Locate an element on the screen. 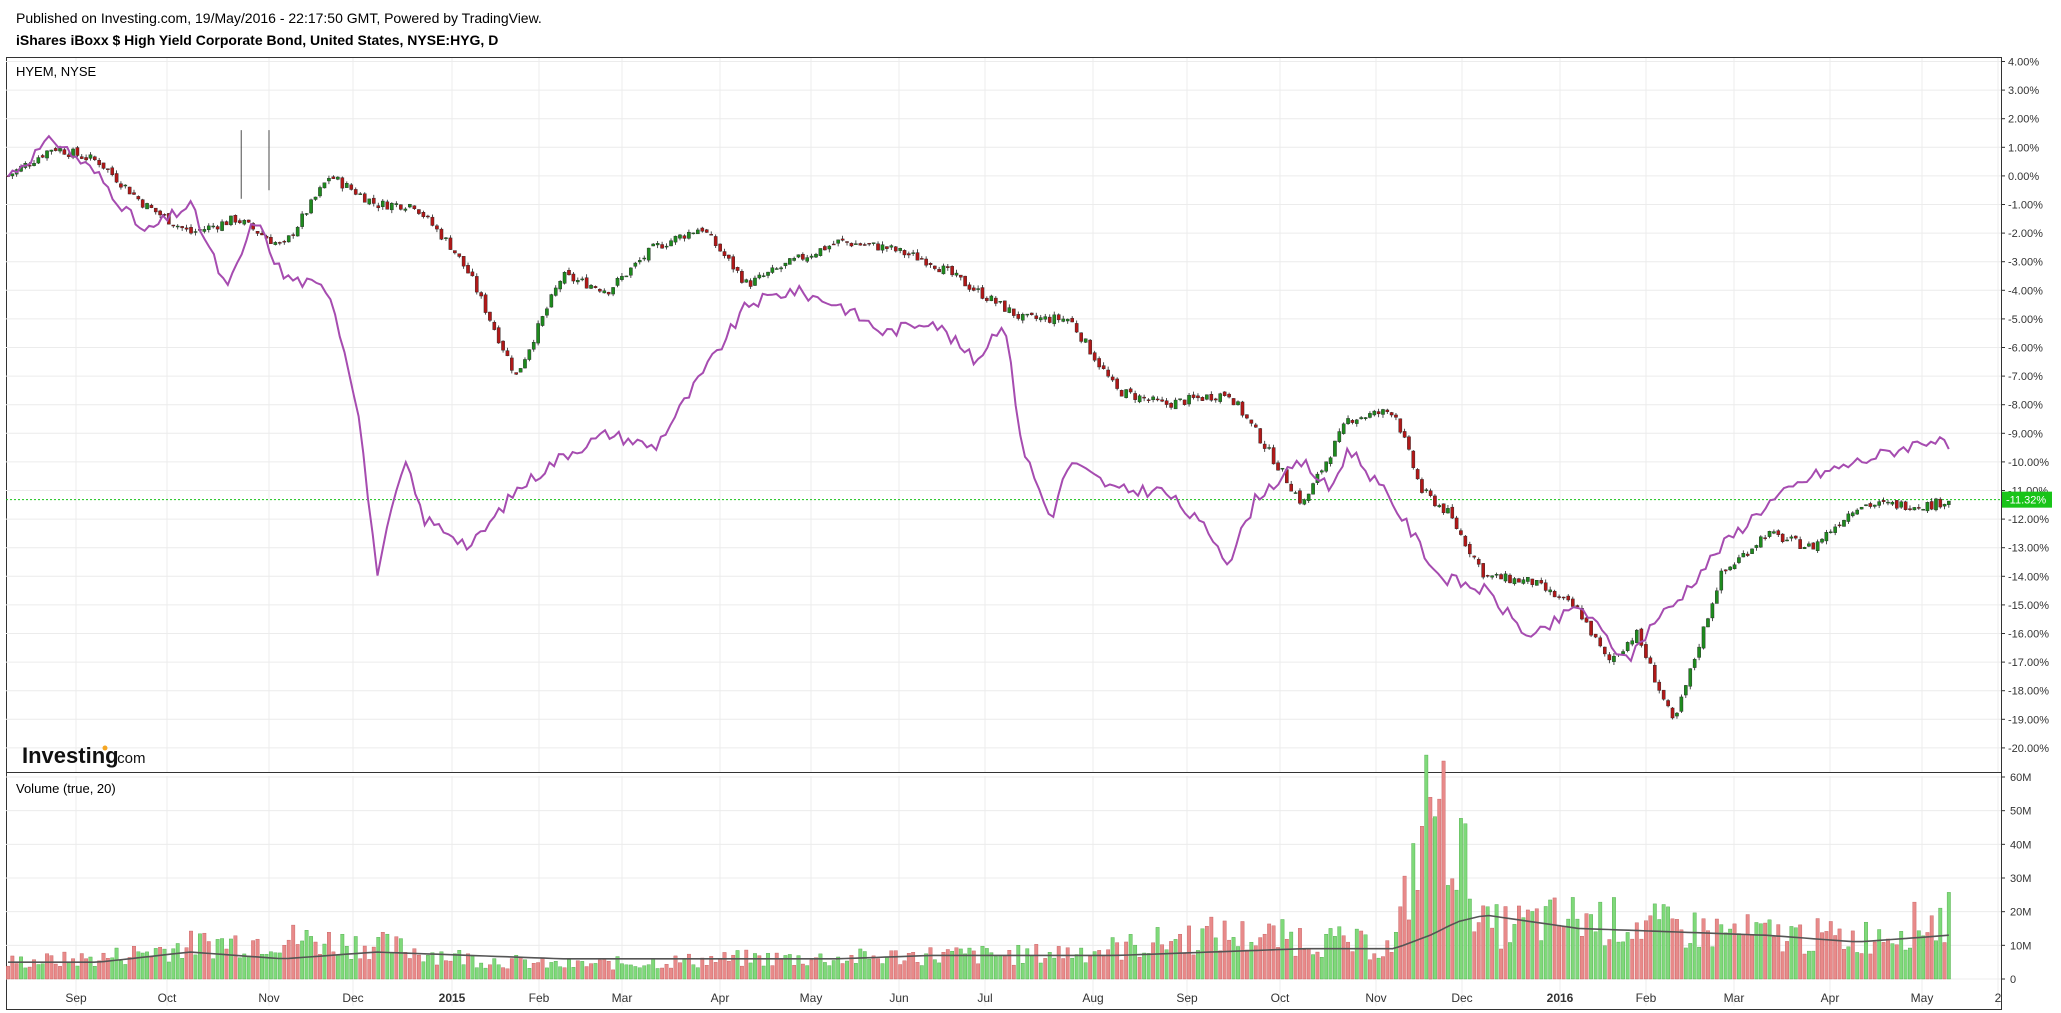 This screenshot has height=1013, width=2061. x-tick-label: Jul is located at coordinates (984, 998).